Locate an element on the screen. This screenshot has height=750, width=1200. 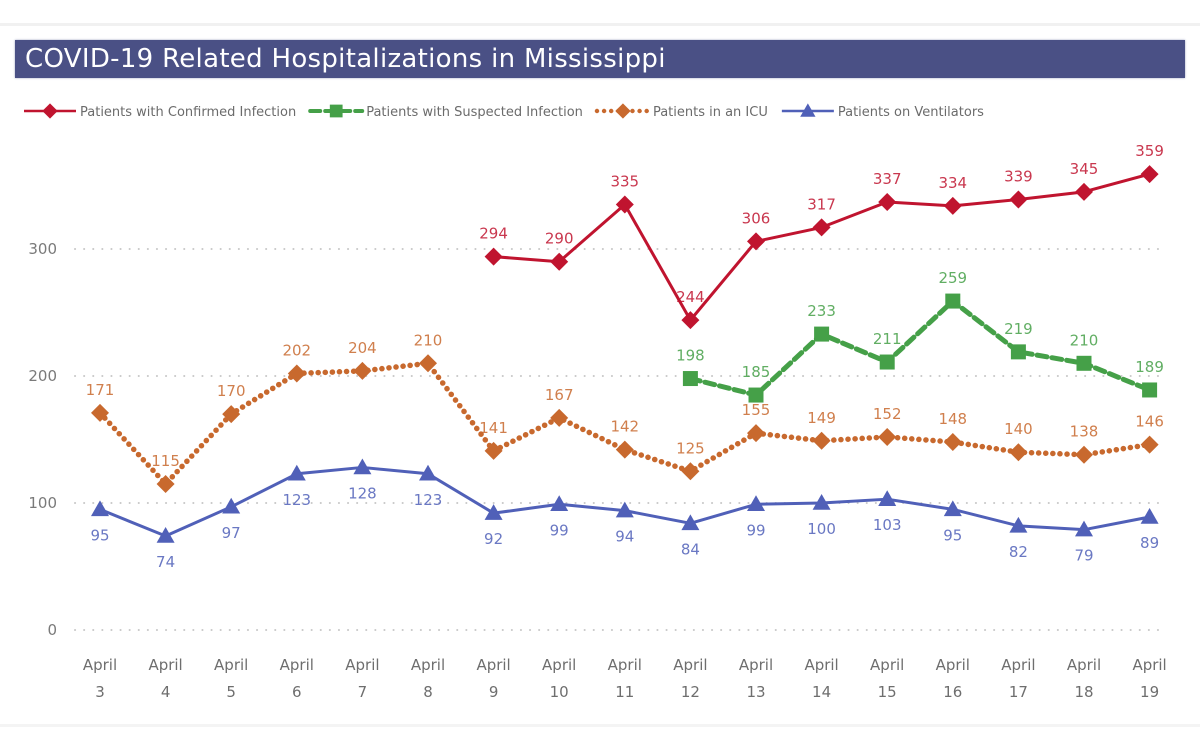
x-tick-label: 12 is located at coordinates (690, 692).